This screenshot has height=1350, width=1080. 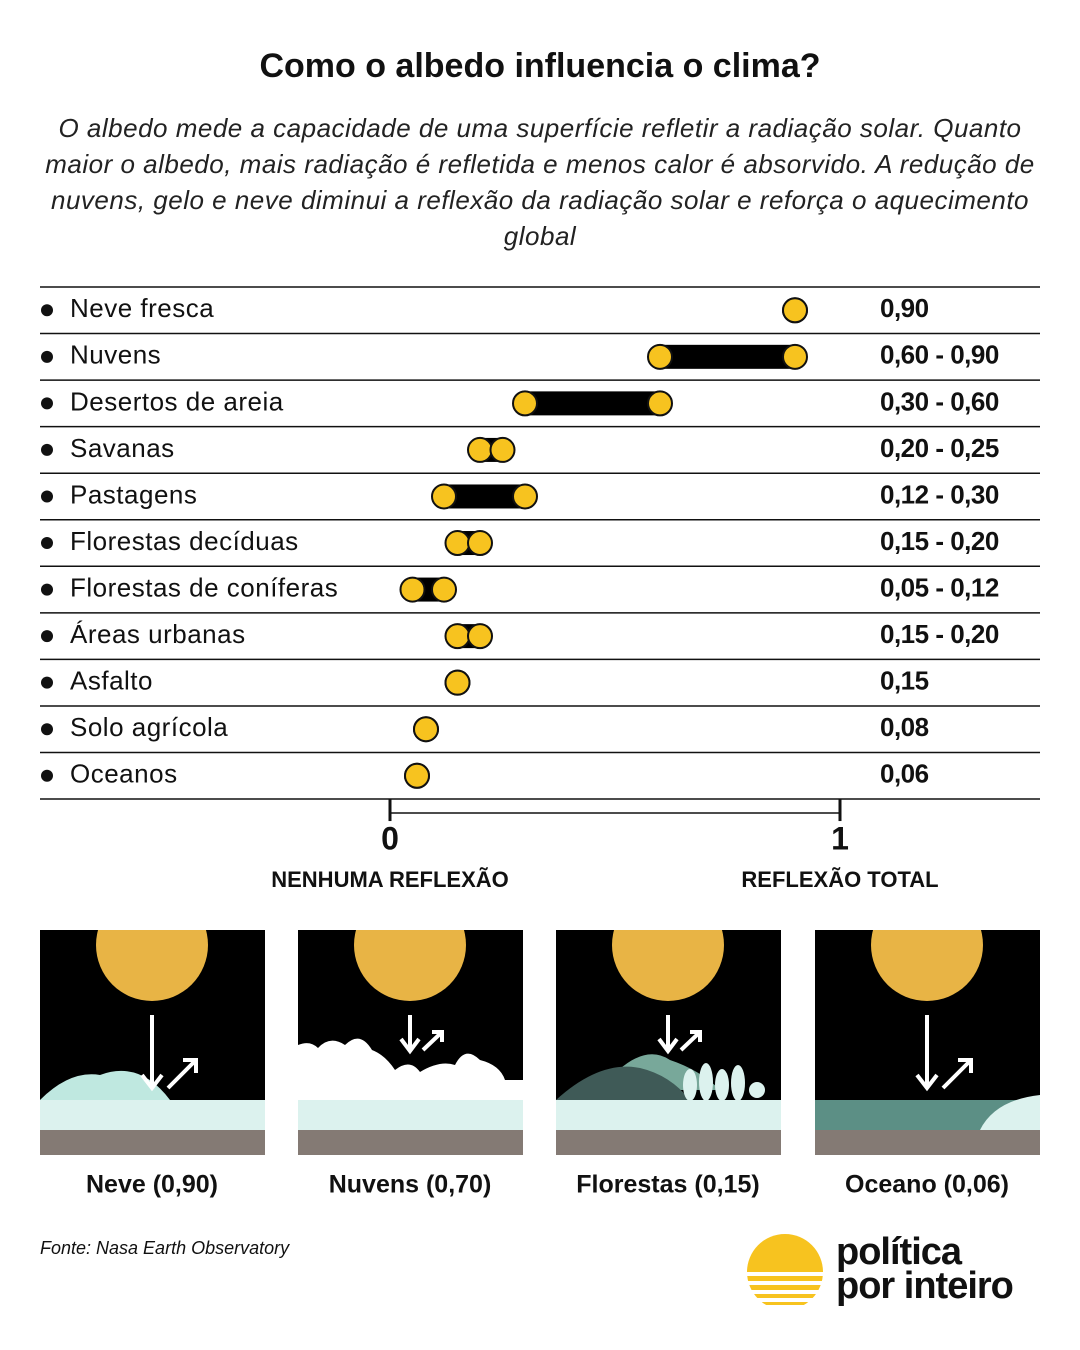 What do you see at coordinates (939, 355) in the screenshot?
I see `value-label: 0,60 - 0,90` at bounding box center [939, 355].